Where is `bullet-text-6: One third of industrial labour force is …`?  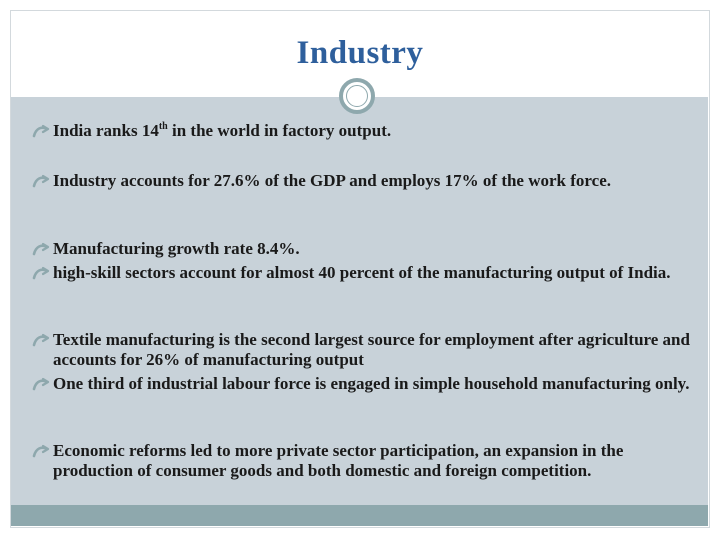 bullet-text-6: One third of industrial labour force is … is located at coordinates (371, 383).